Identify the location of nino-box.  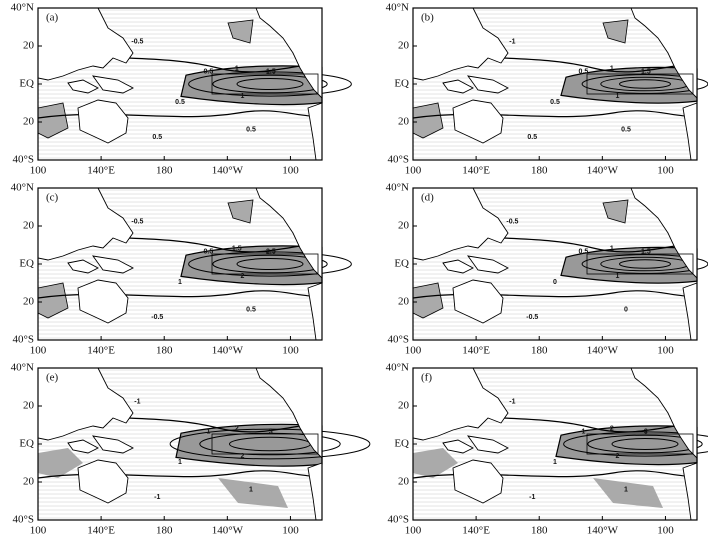
(265, 264).